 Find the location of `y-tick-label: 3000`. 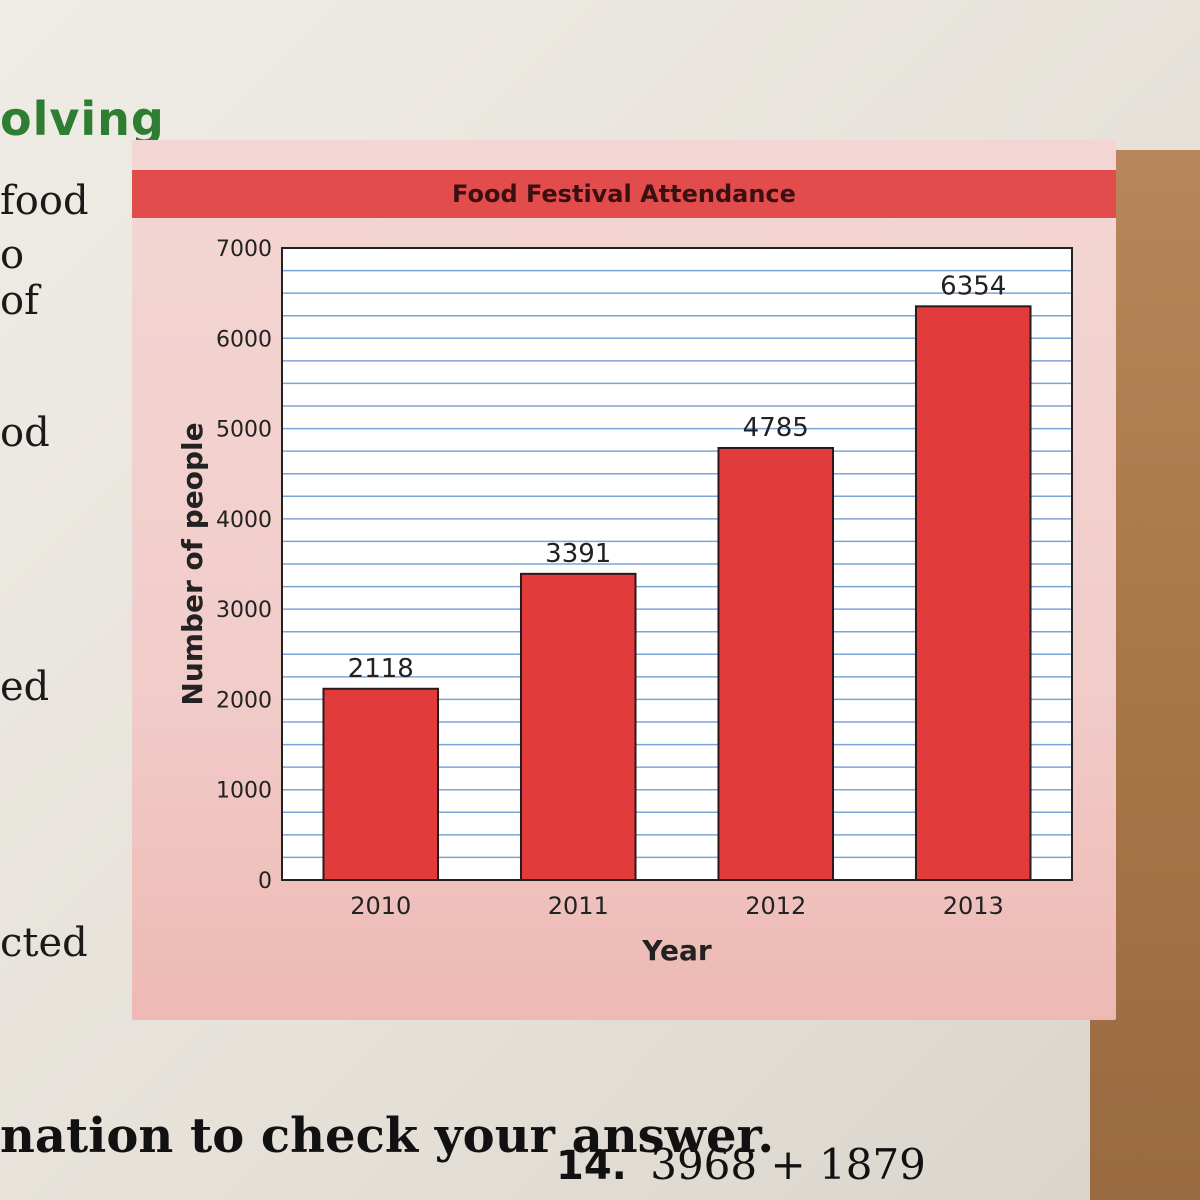

y-tick-label: 3000 is located at coordinates (244, 610).